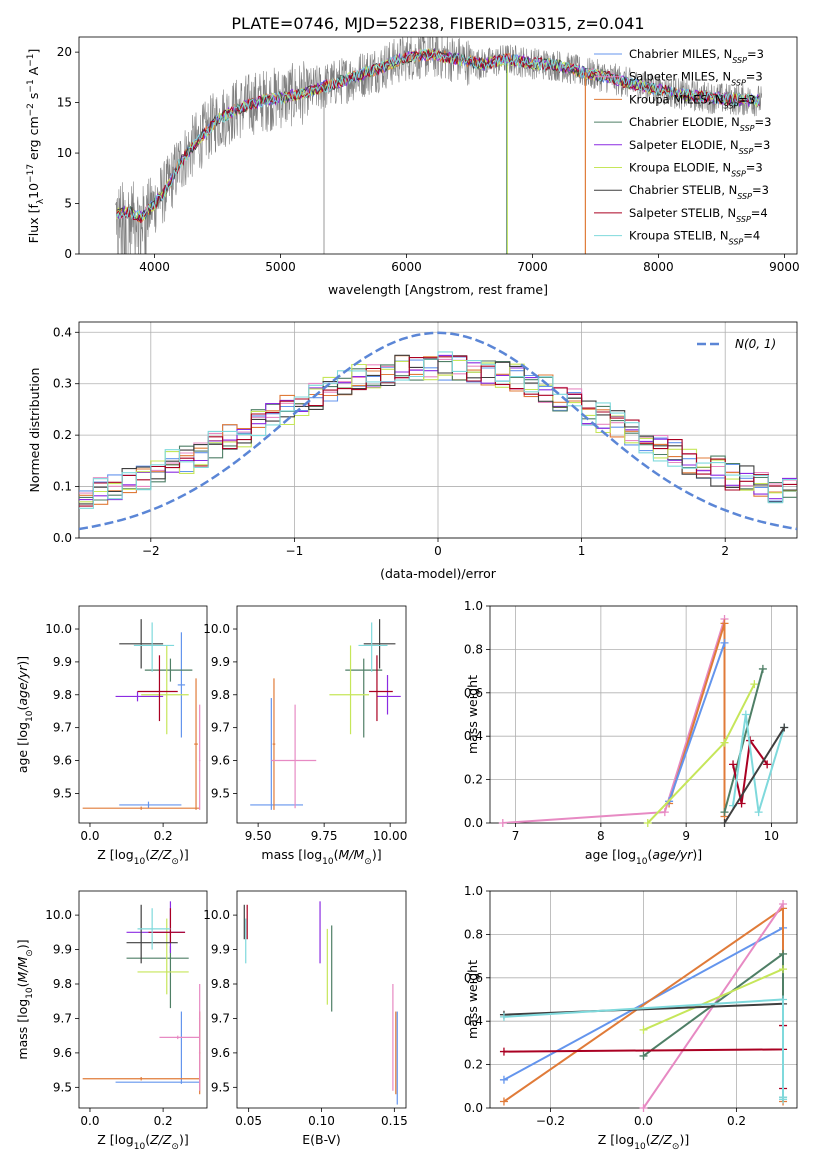 The height and width of the screenshot is (1170, 819). I want to click on label-part: age/yr, so click(22, 685).